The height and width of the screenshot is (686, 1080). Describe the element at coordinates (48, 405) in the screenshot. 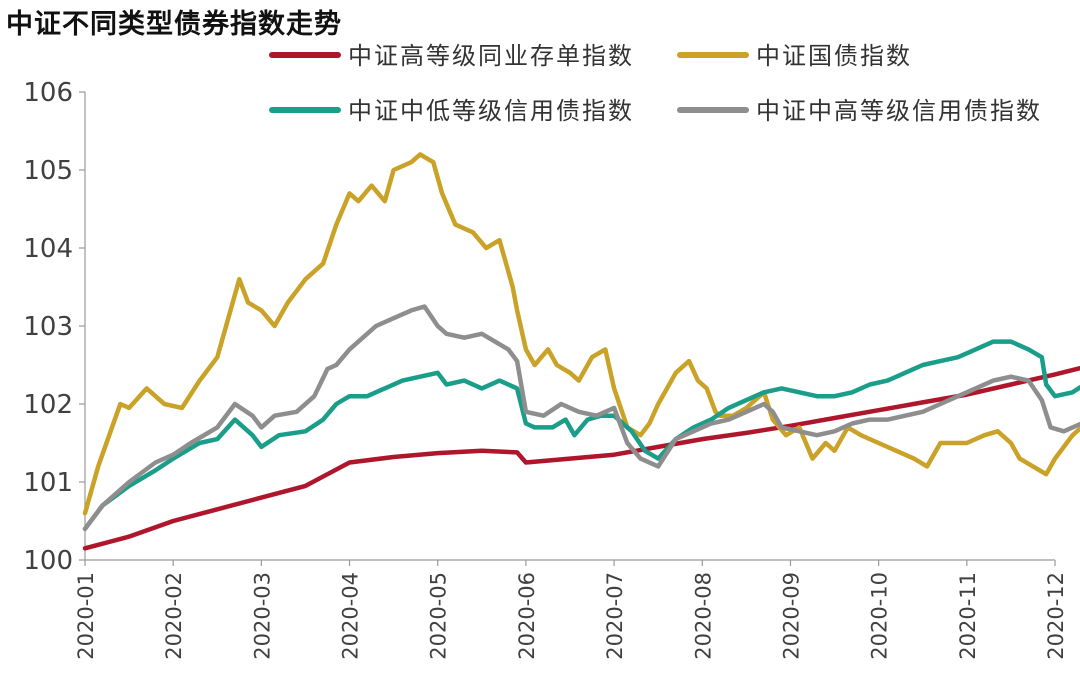

I see `y-tick-label: 102` at that location.